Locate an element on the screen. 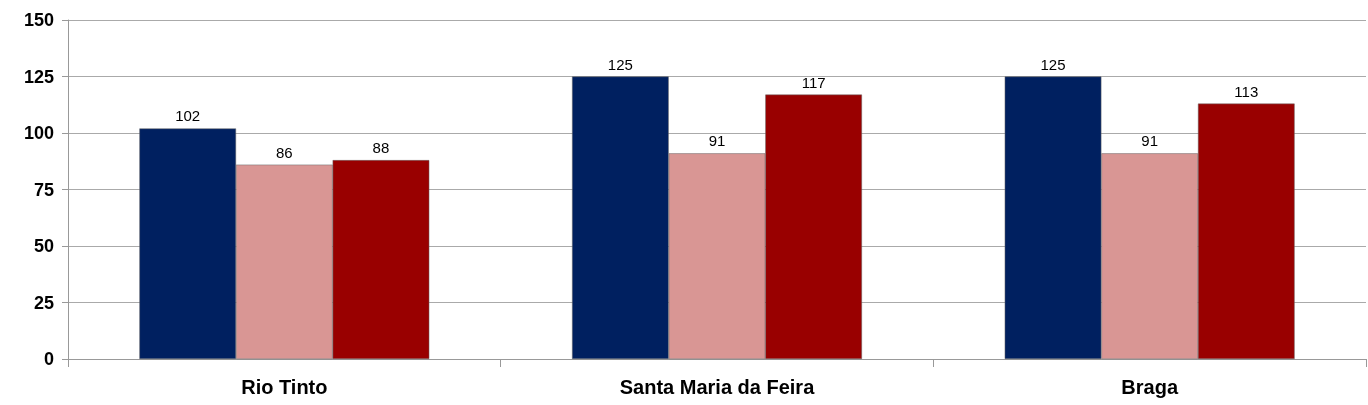 The width and height of the screenshot is (1368, 405). y-tick-label: 75 is located at coordinates (43, 189).